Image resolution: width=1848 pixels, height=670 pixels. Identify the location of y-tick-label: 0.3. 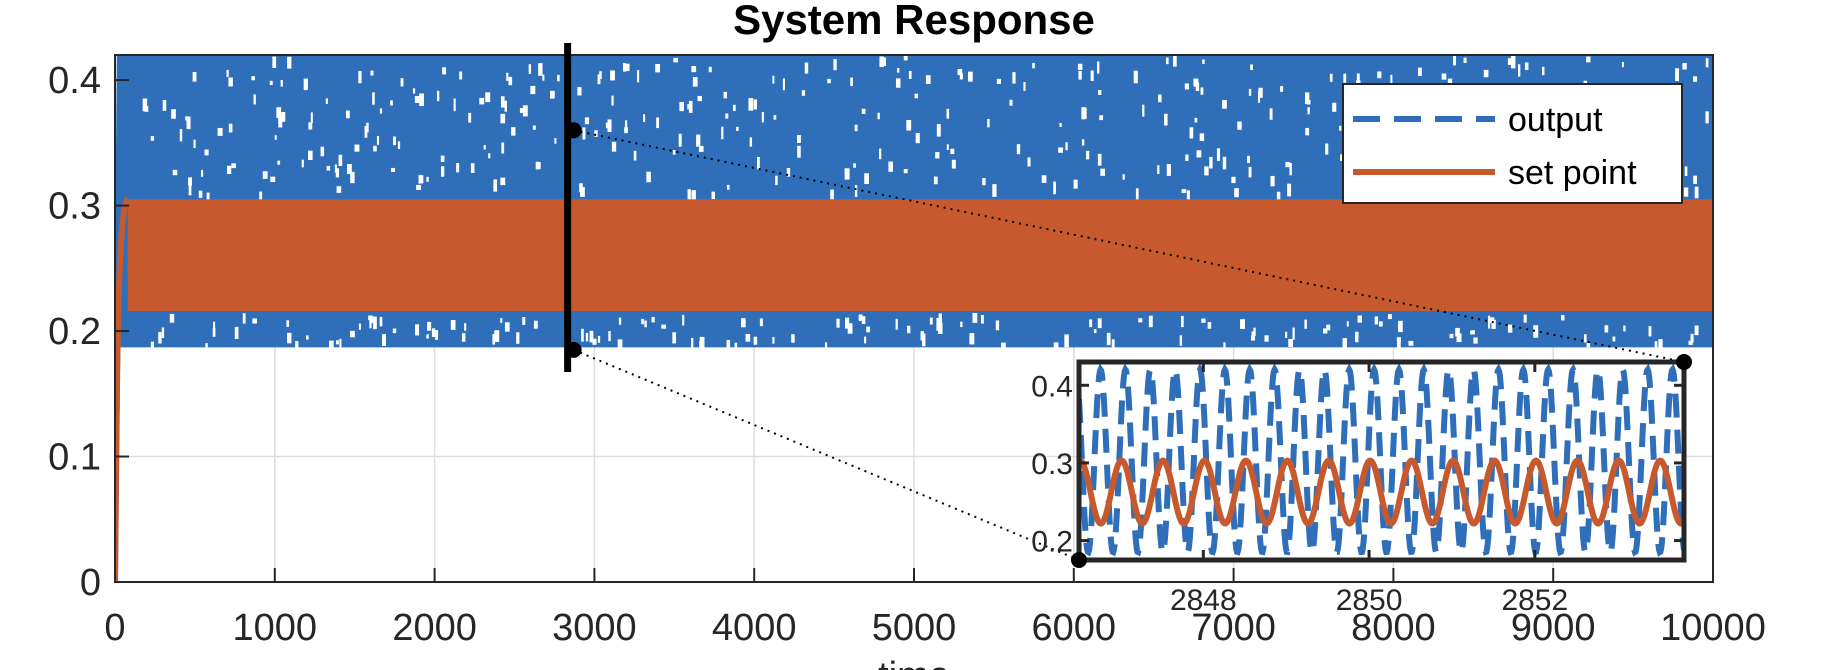
(74, 207).